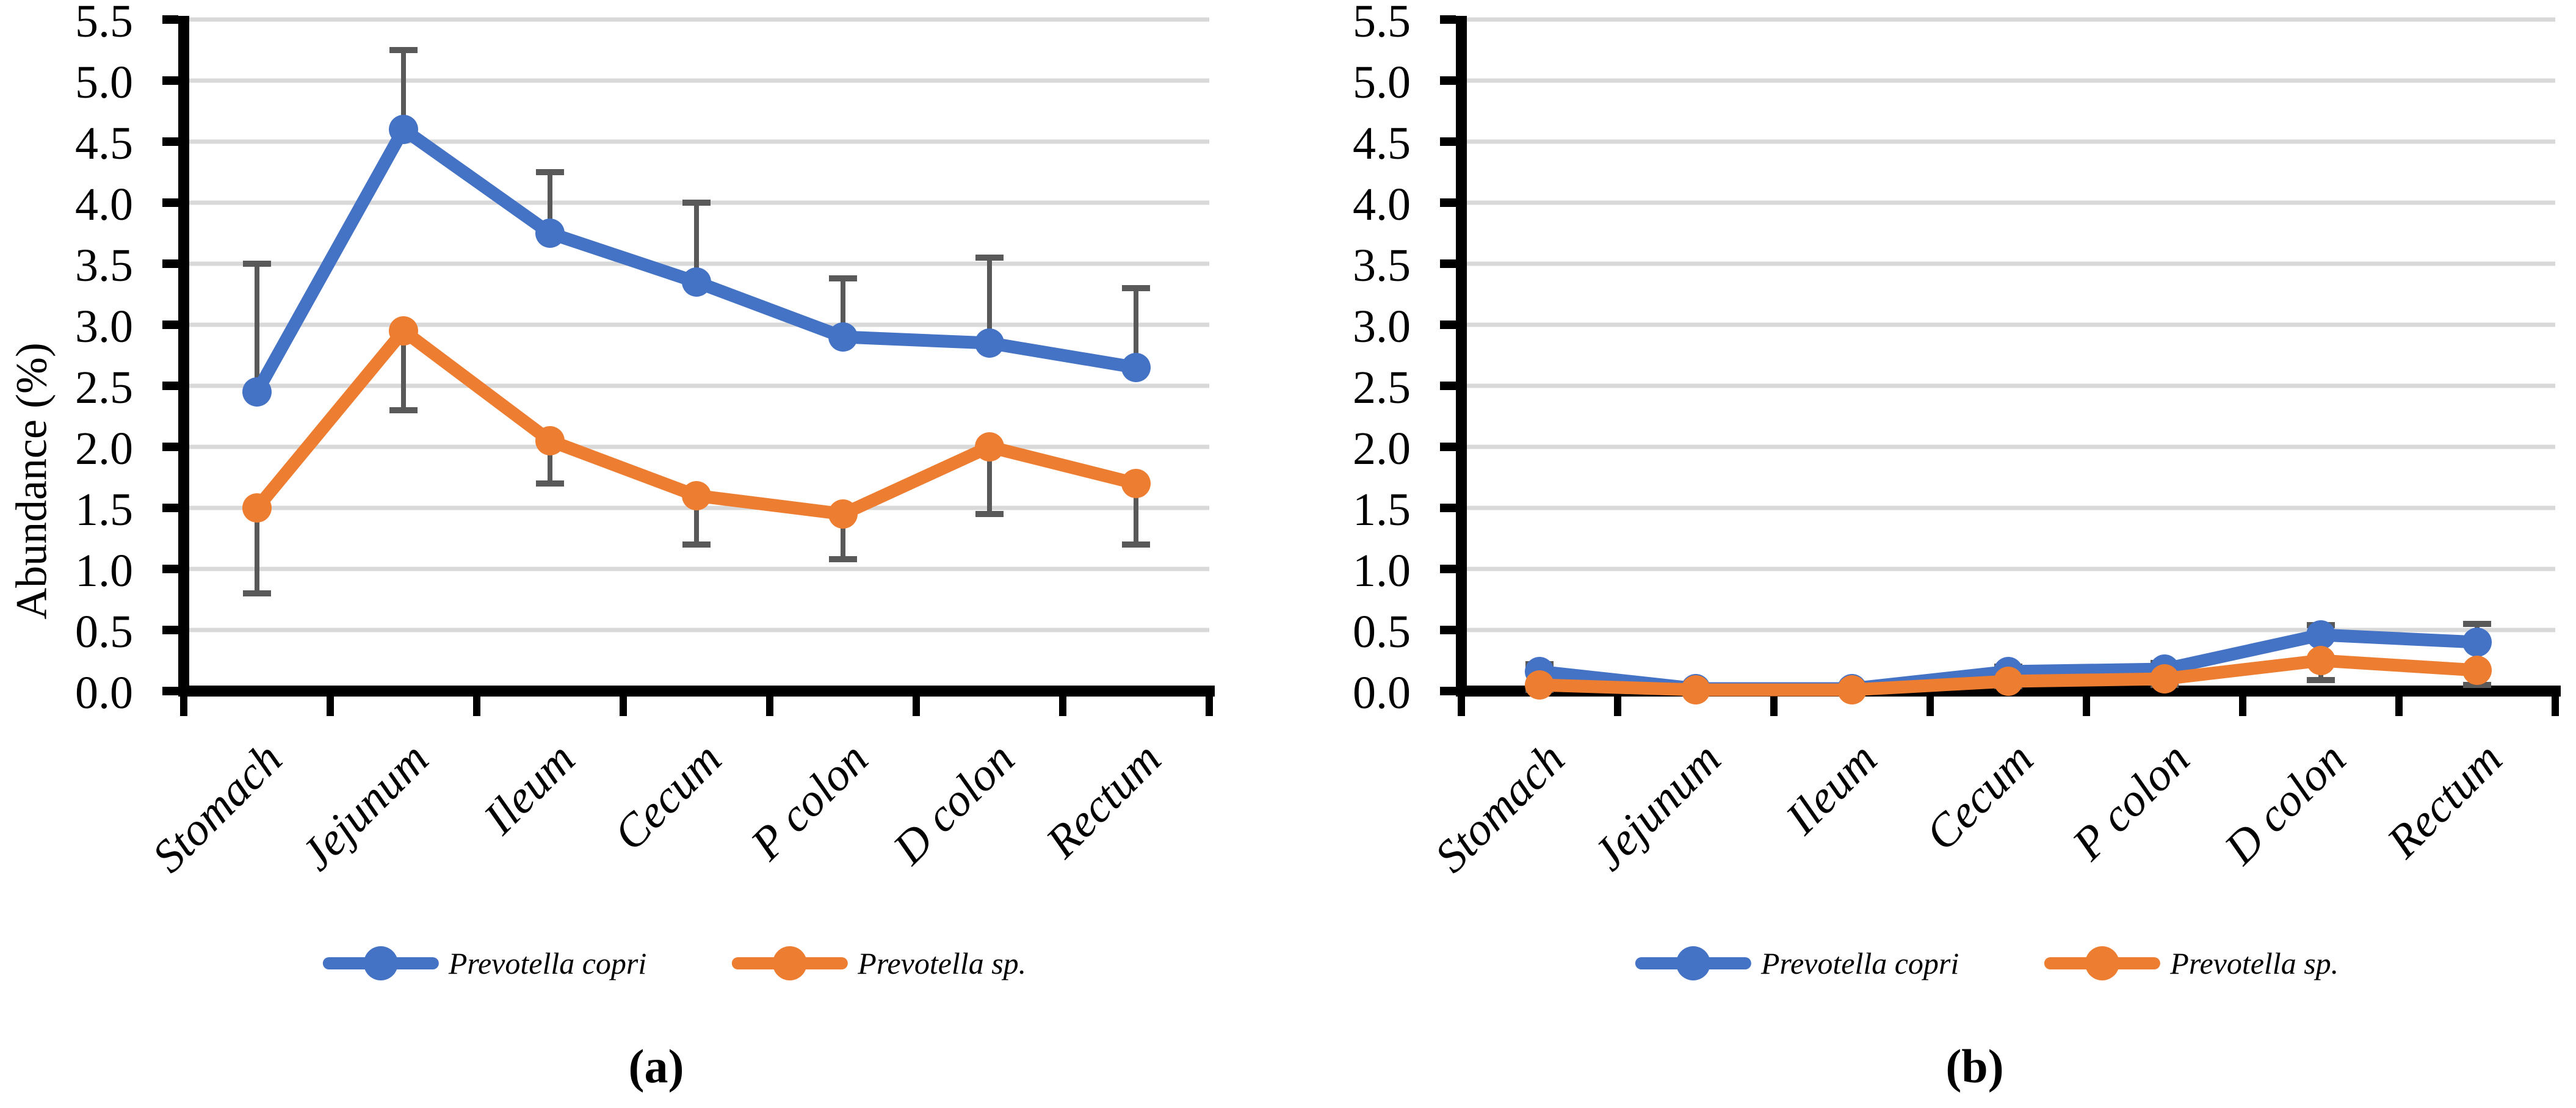 The width and height of the screenshot is (2576, 1108). I want to click on caption-a: (a), so click(656, 1066).